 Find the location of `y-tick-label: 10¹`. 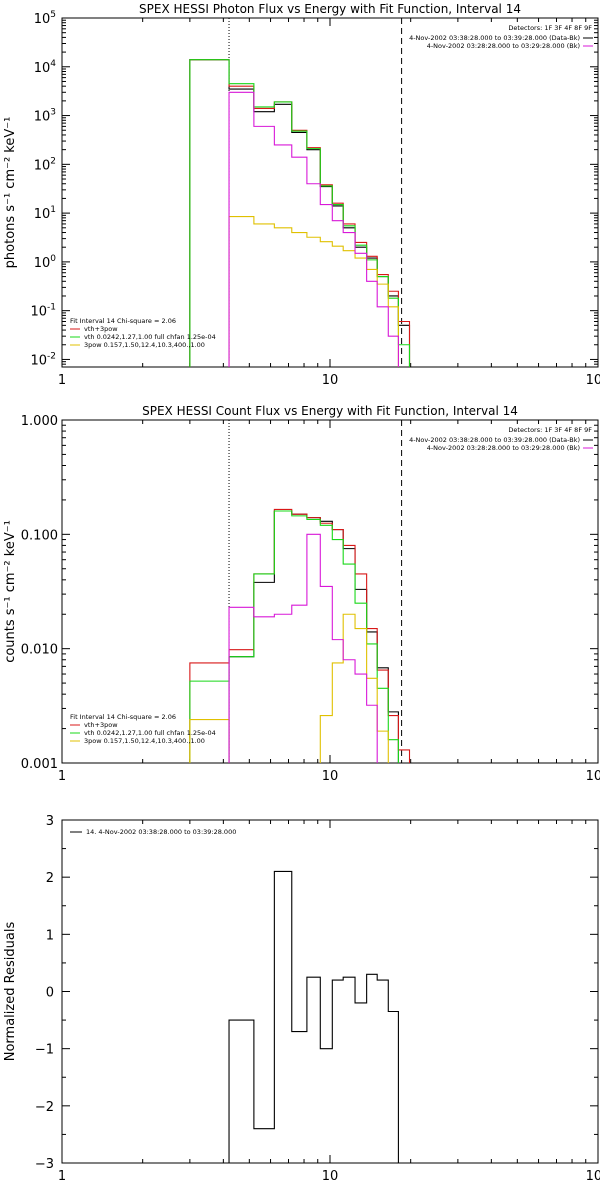

y-tick-label: 10¹ is located at coordinates (45, 213).